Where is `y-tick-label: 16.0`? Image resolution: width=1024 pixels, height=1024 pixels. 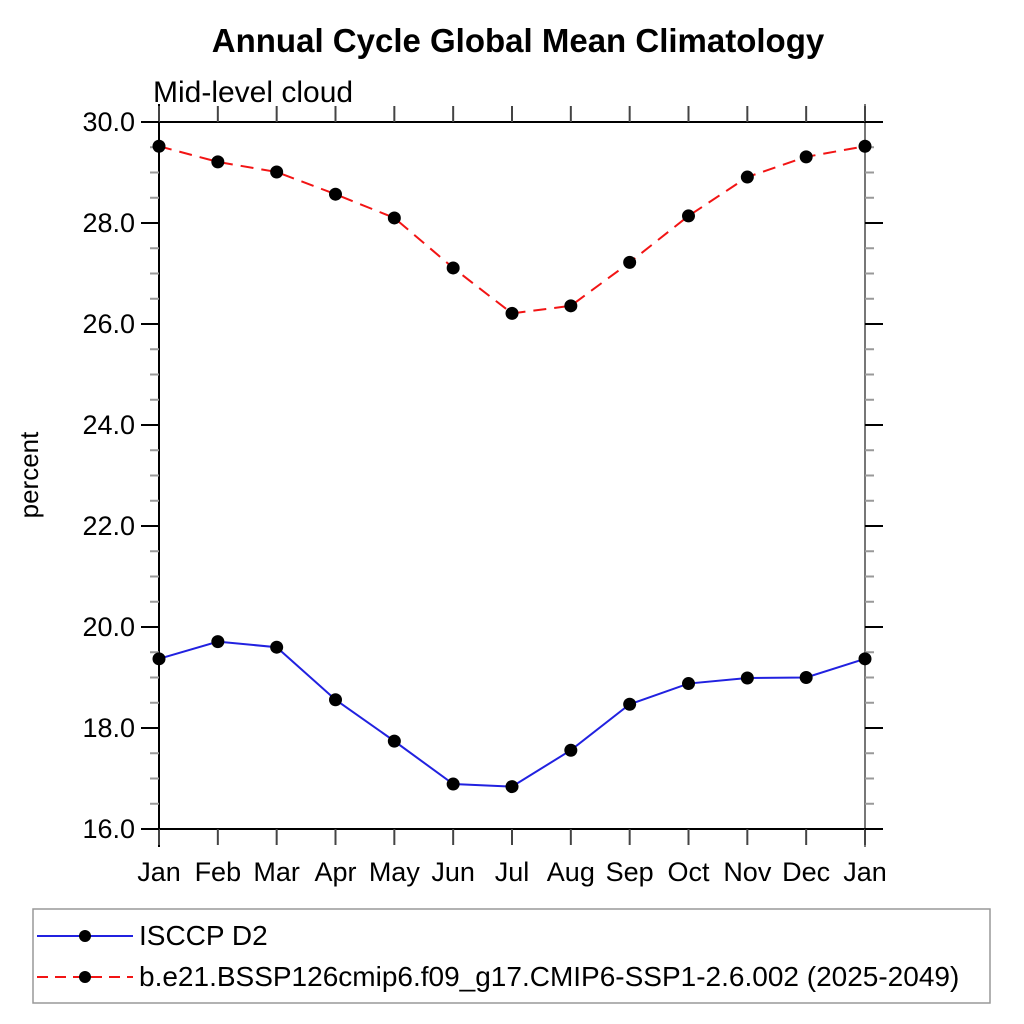
y-tick-label: 16.0 is located at coordinates (108, 829).